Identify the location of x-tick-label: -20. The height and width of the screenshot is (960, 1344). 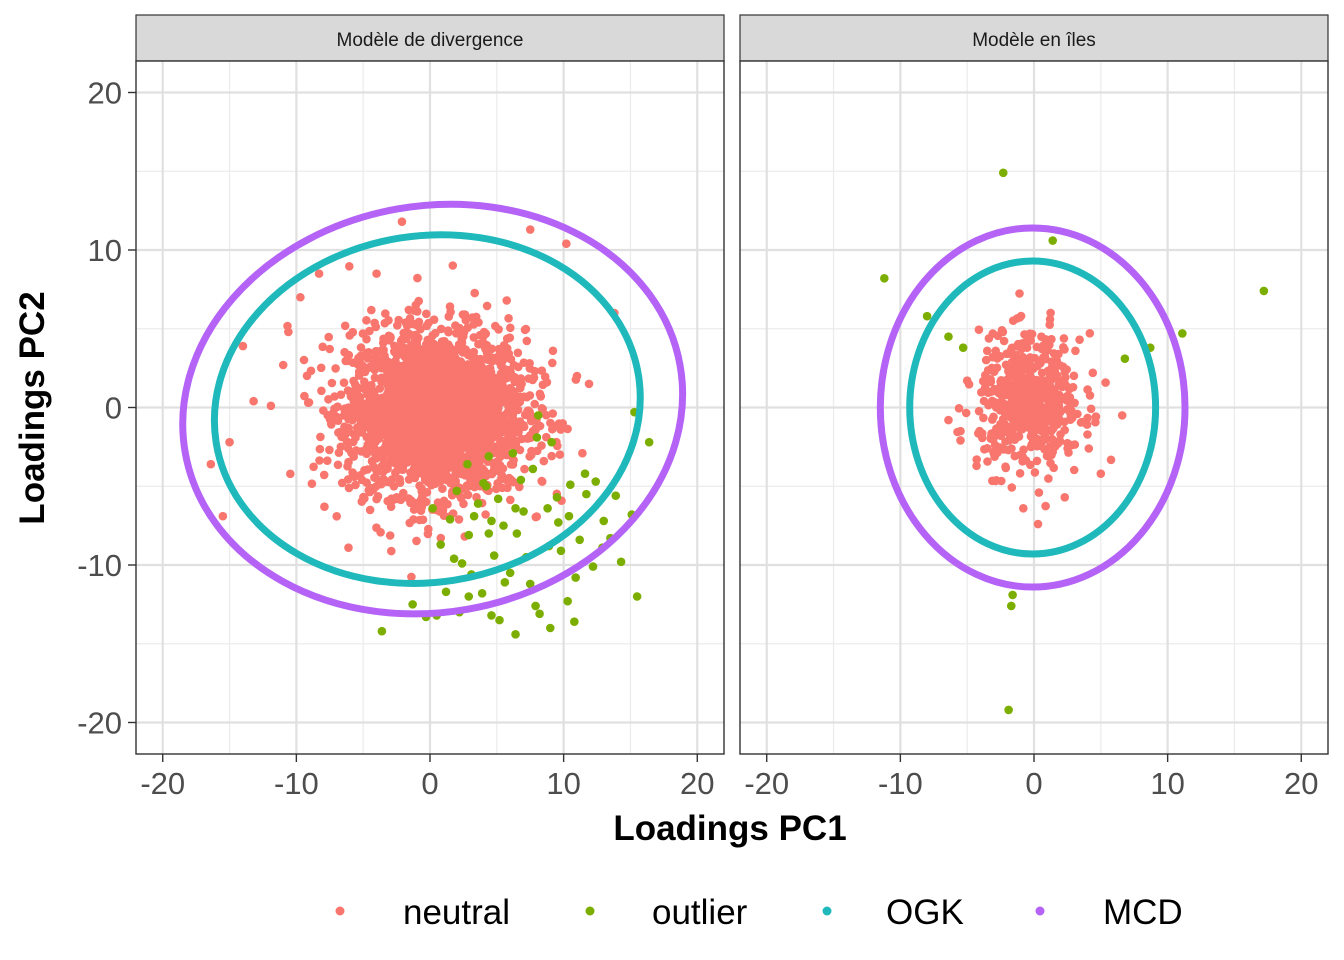
(766, 783).